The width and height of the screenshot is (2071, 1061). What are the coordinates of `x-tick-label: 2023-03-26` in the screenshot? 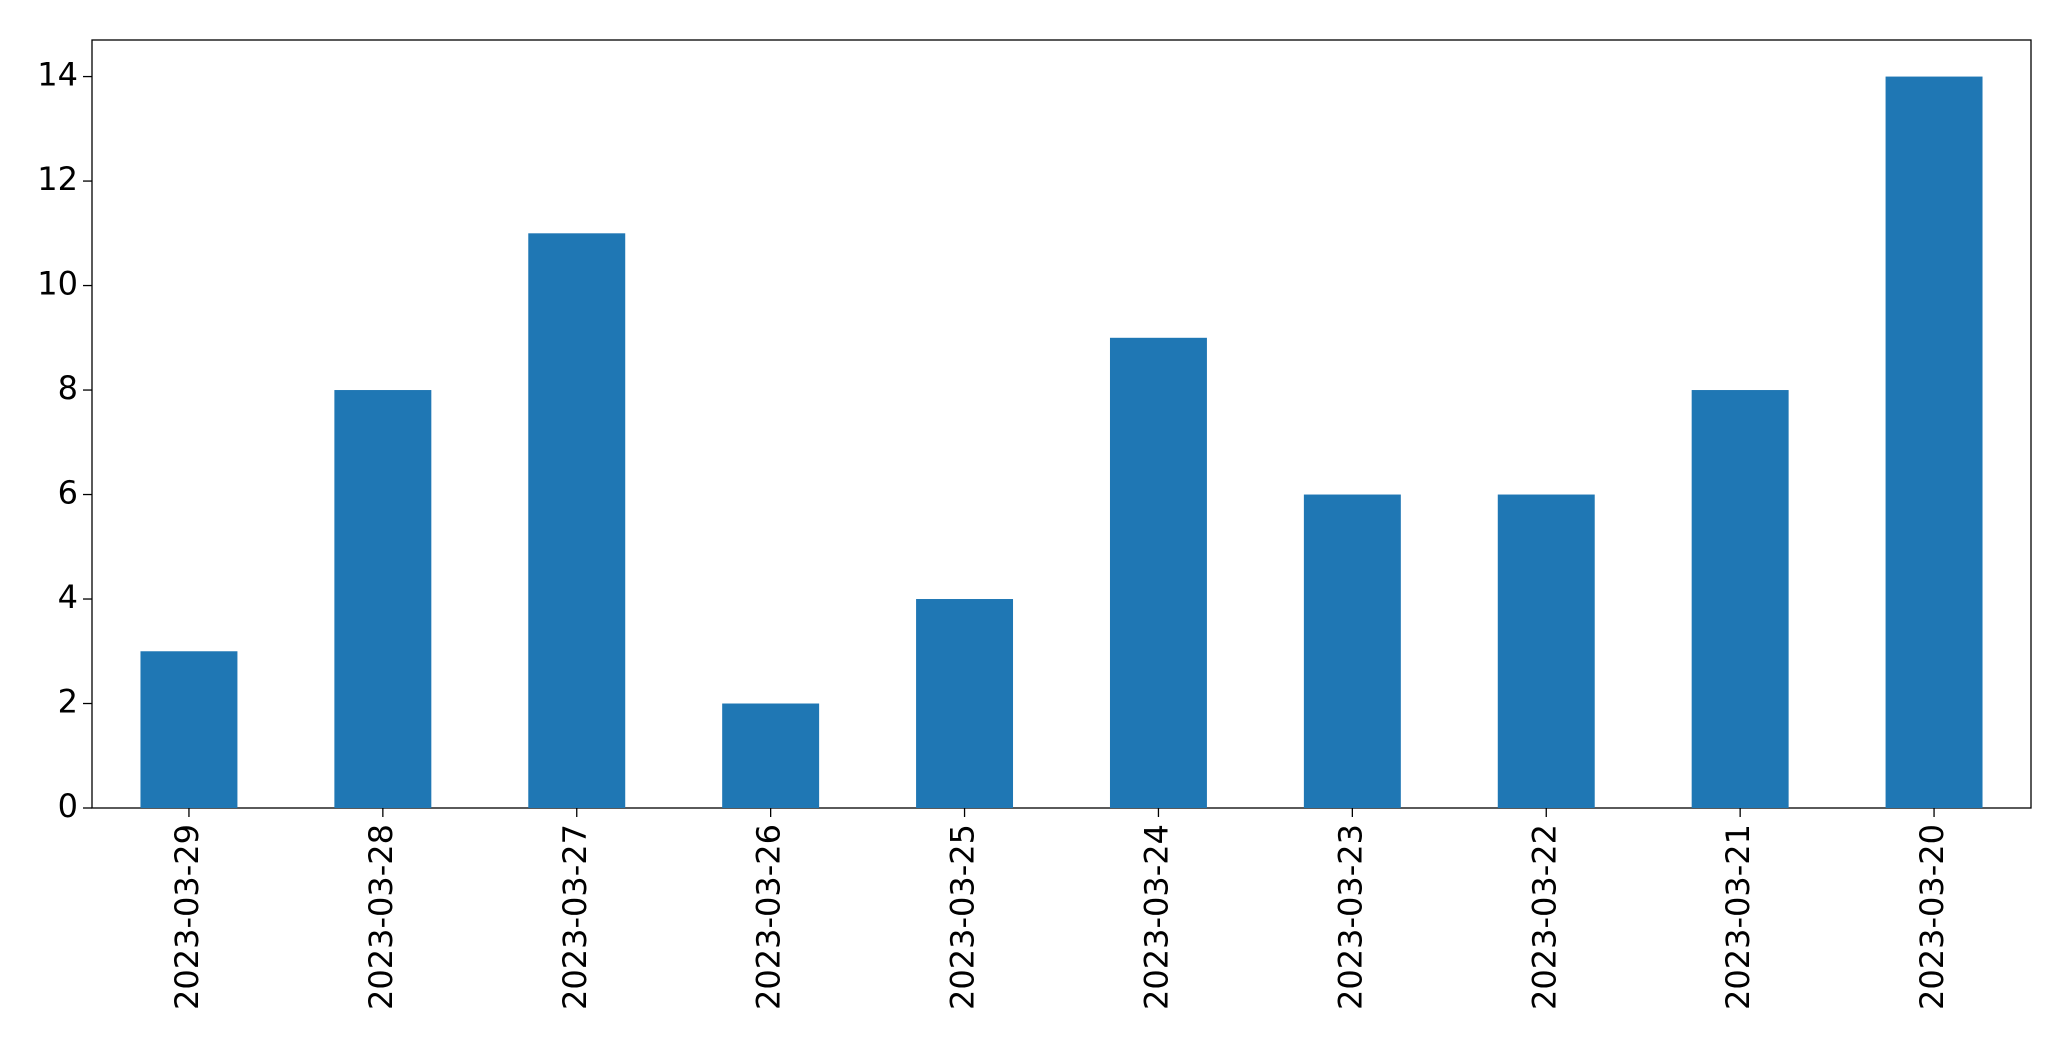 It's located at (769, 917).